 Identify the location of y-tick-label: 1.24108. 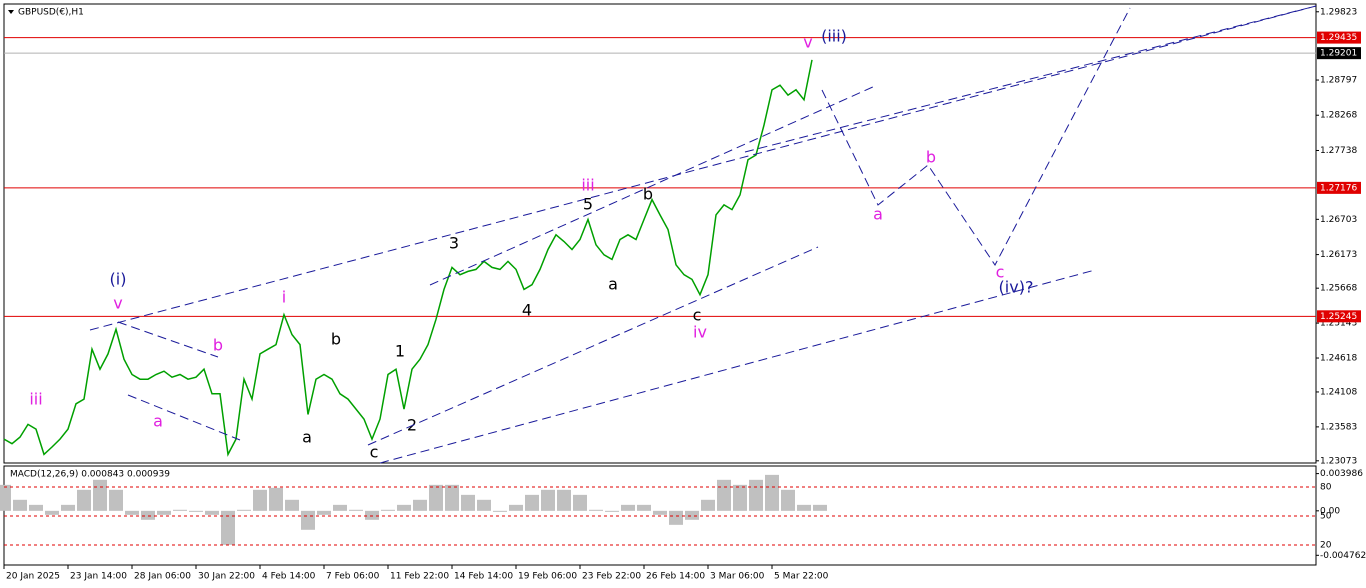
(1338, 392).